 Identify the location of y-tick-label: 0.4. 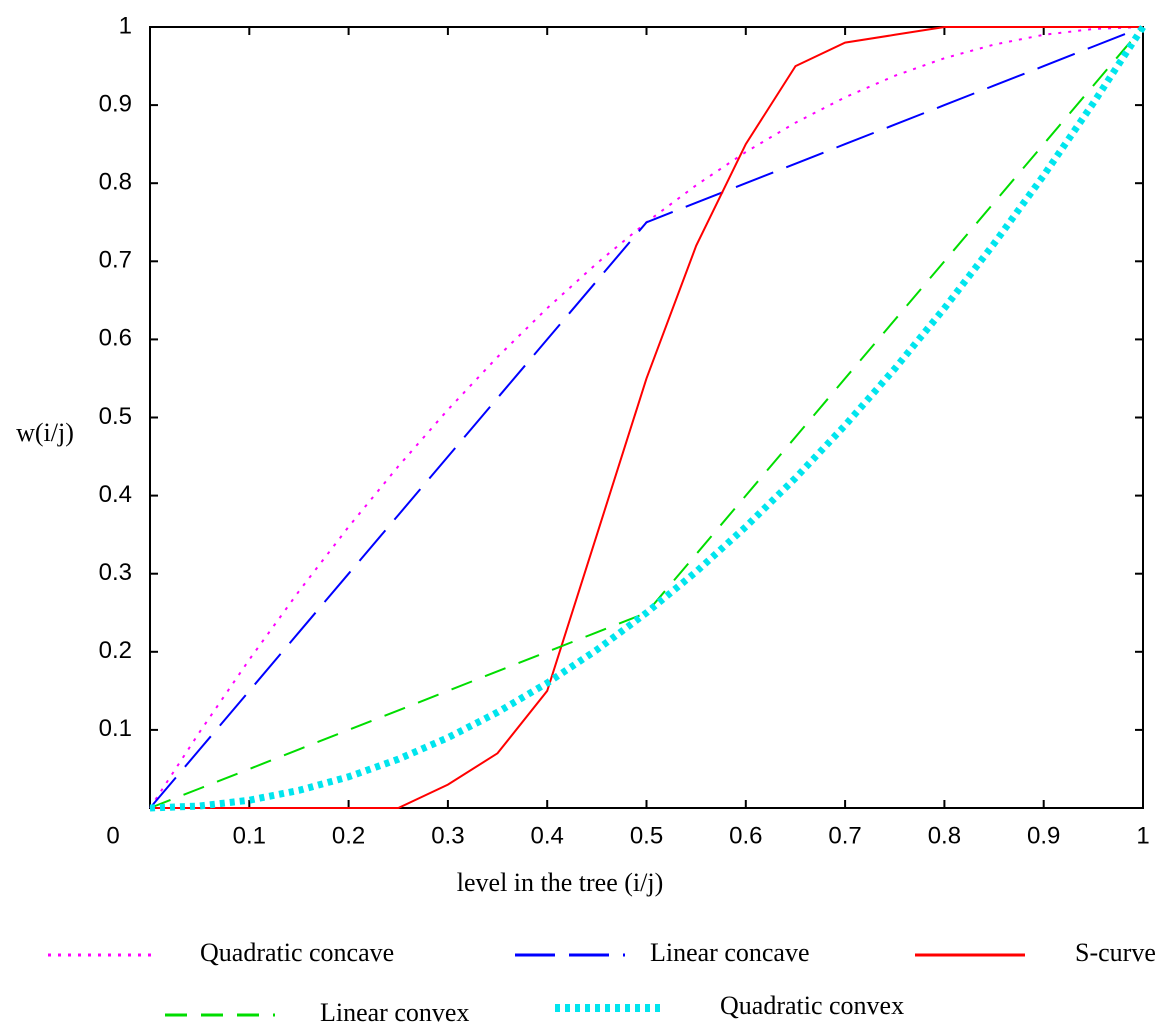
(115, 494).